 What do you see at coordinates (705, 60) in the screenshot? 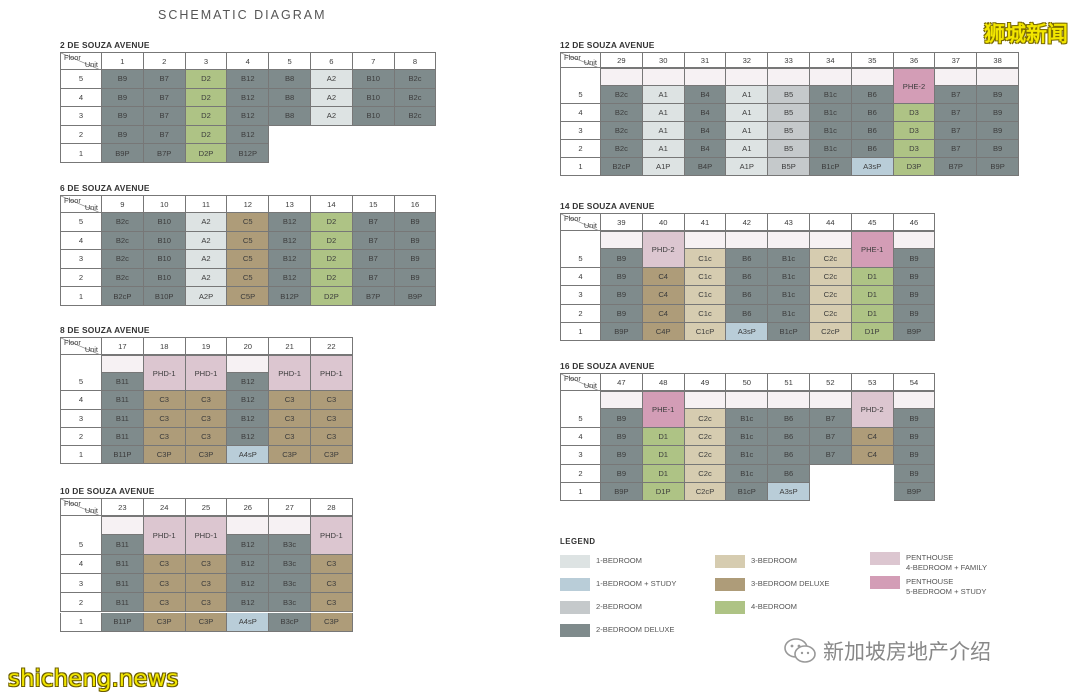
I see `unit-number: 31` at bounding box center [705, 60].